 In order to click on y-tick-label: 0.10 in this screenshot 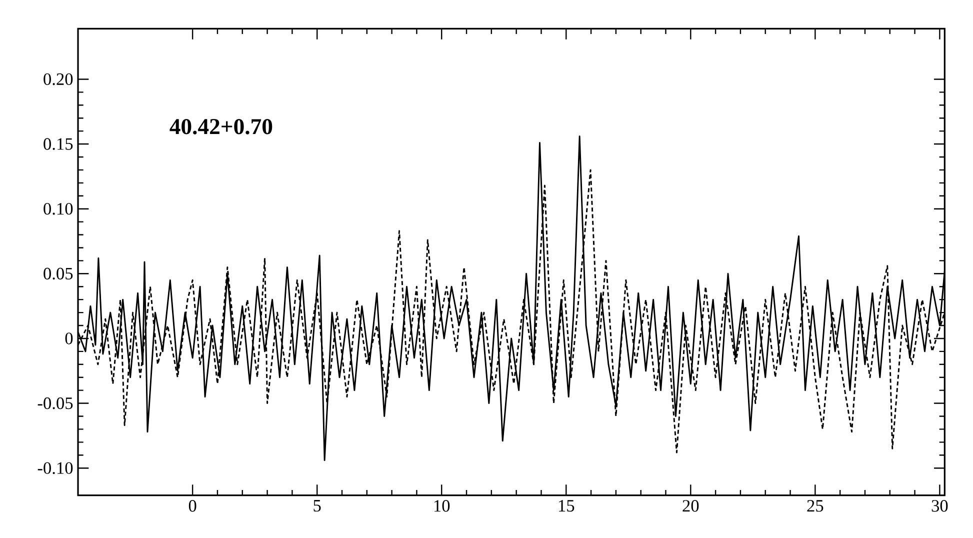, I will do `click(58, 208)`.